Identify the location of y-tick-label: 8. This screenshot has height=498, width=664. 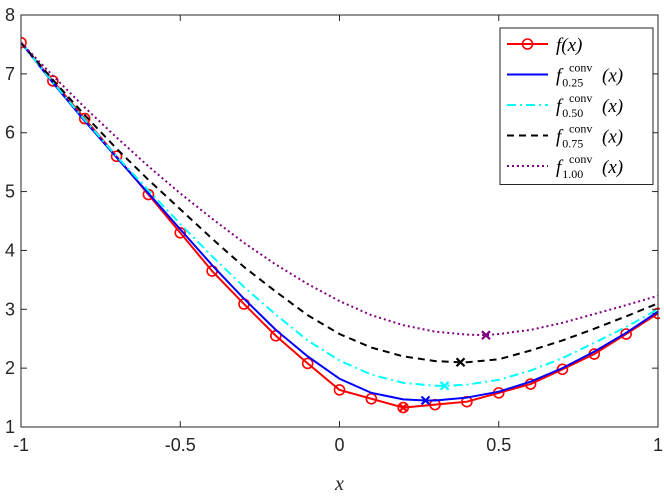
(10, 15).